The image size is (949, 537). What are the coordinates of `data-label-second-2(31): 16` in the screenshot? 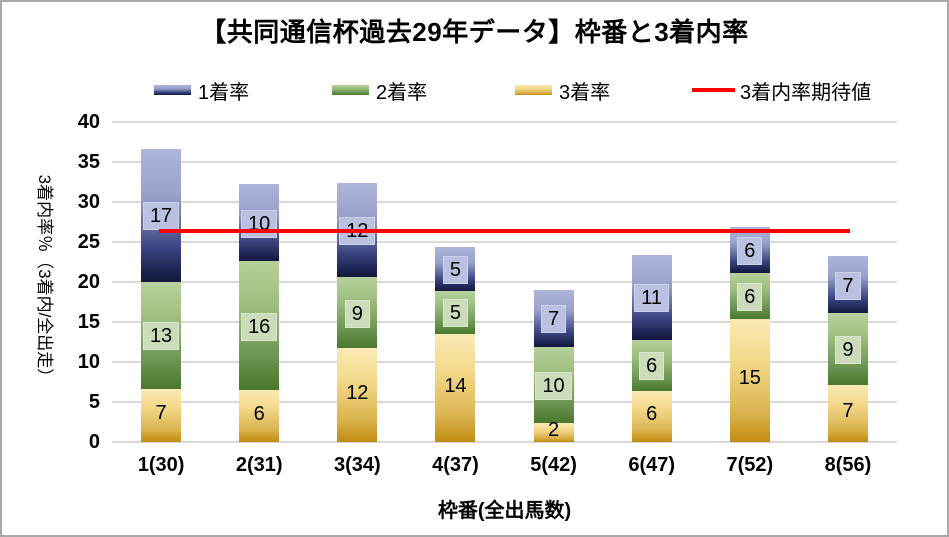 It's located at (259, 326).